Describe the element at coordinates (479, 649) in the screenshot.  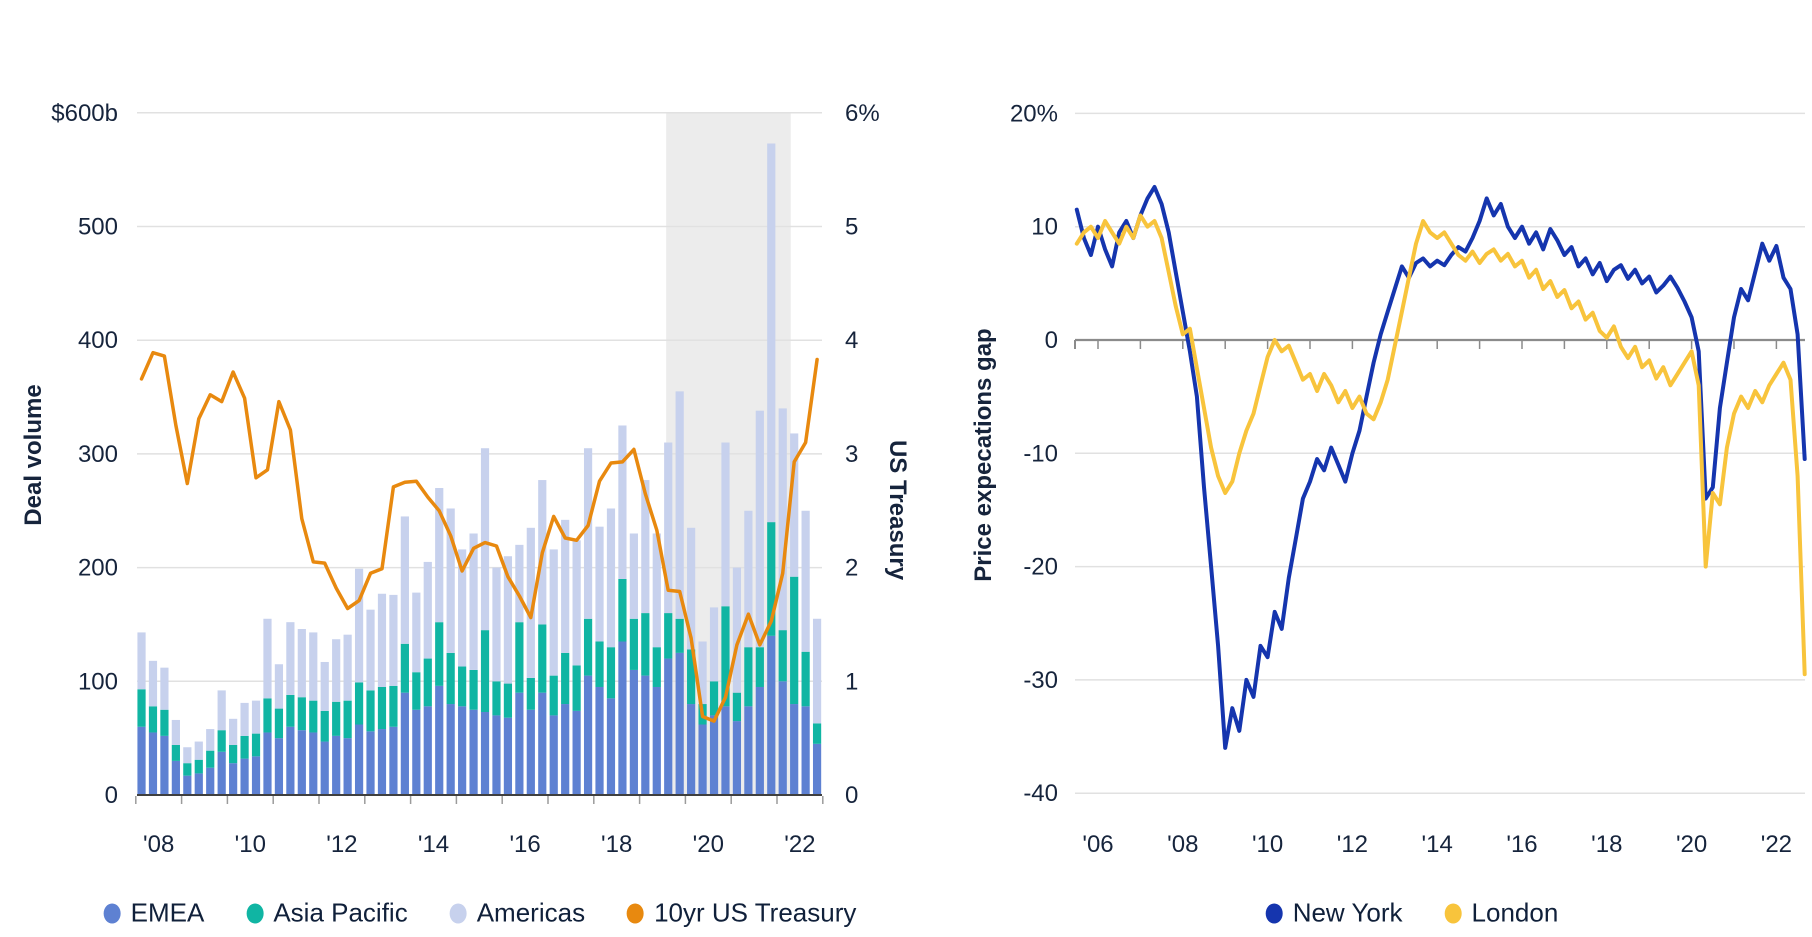
I see `bars-asia-pacific` at that location.